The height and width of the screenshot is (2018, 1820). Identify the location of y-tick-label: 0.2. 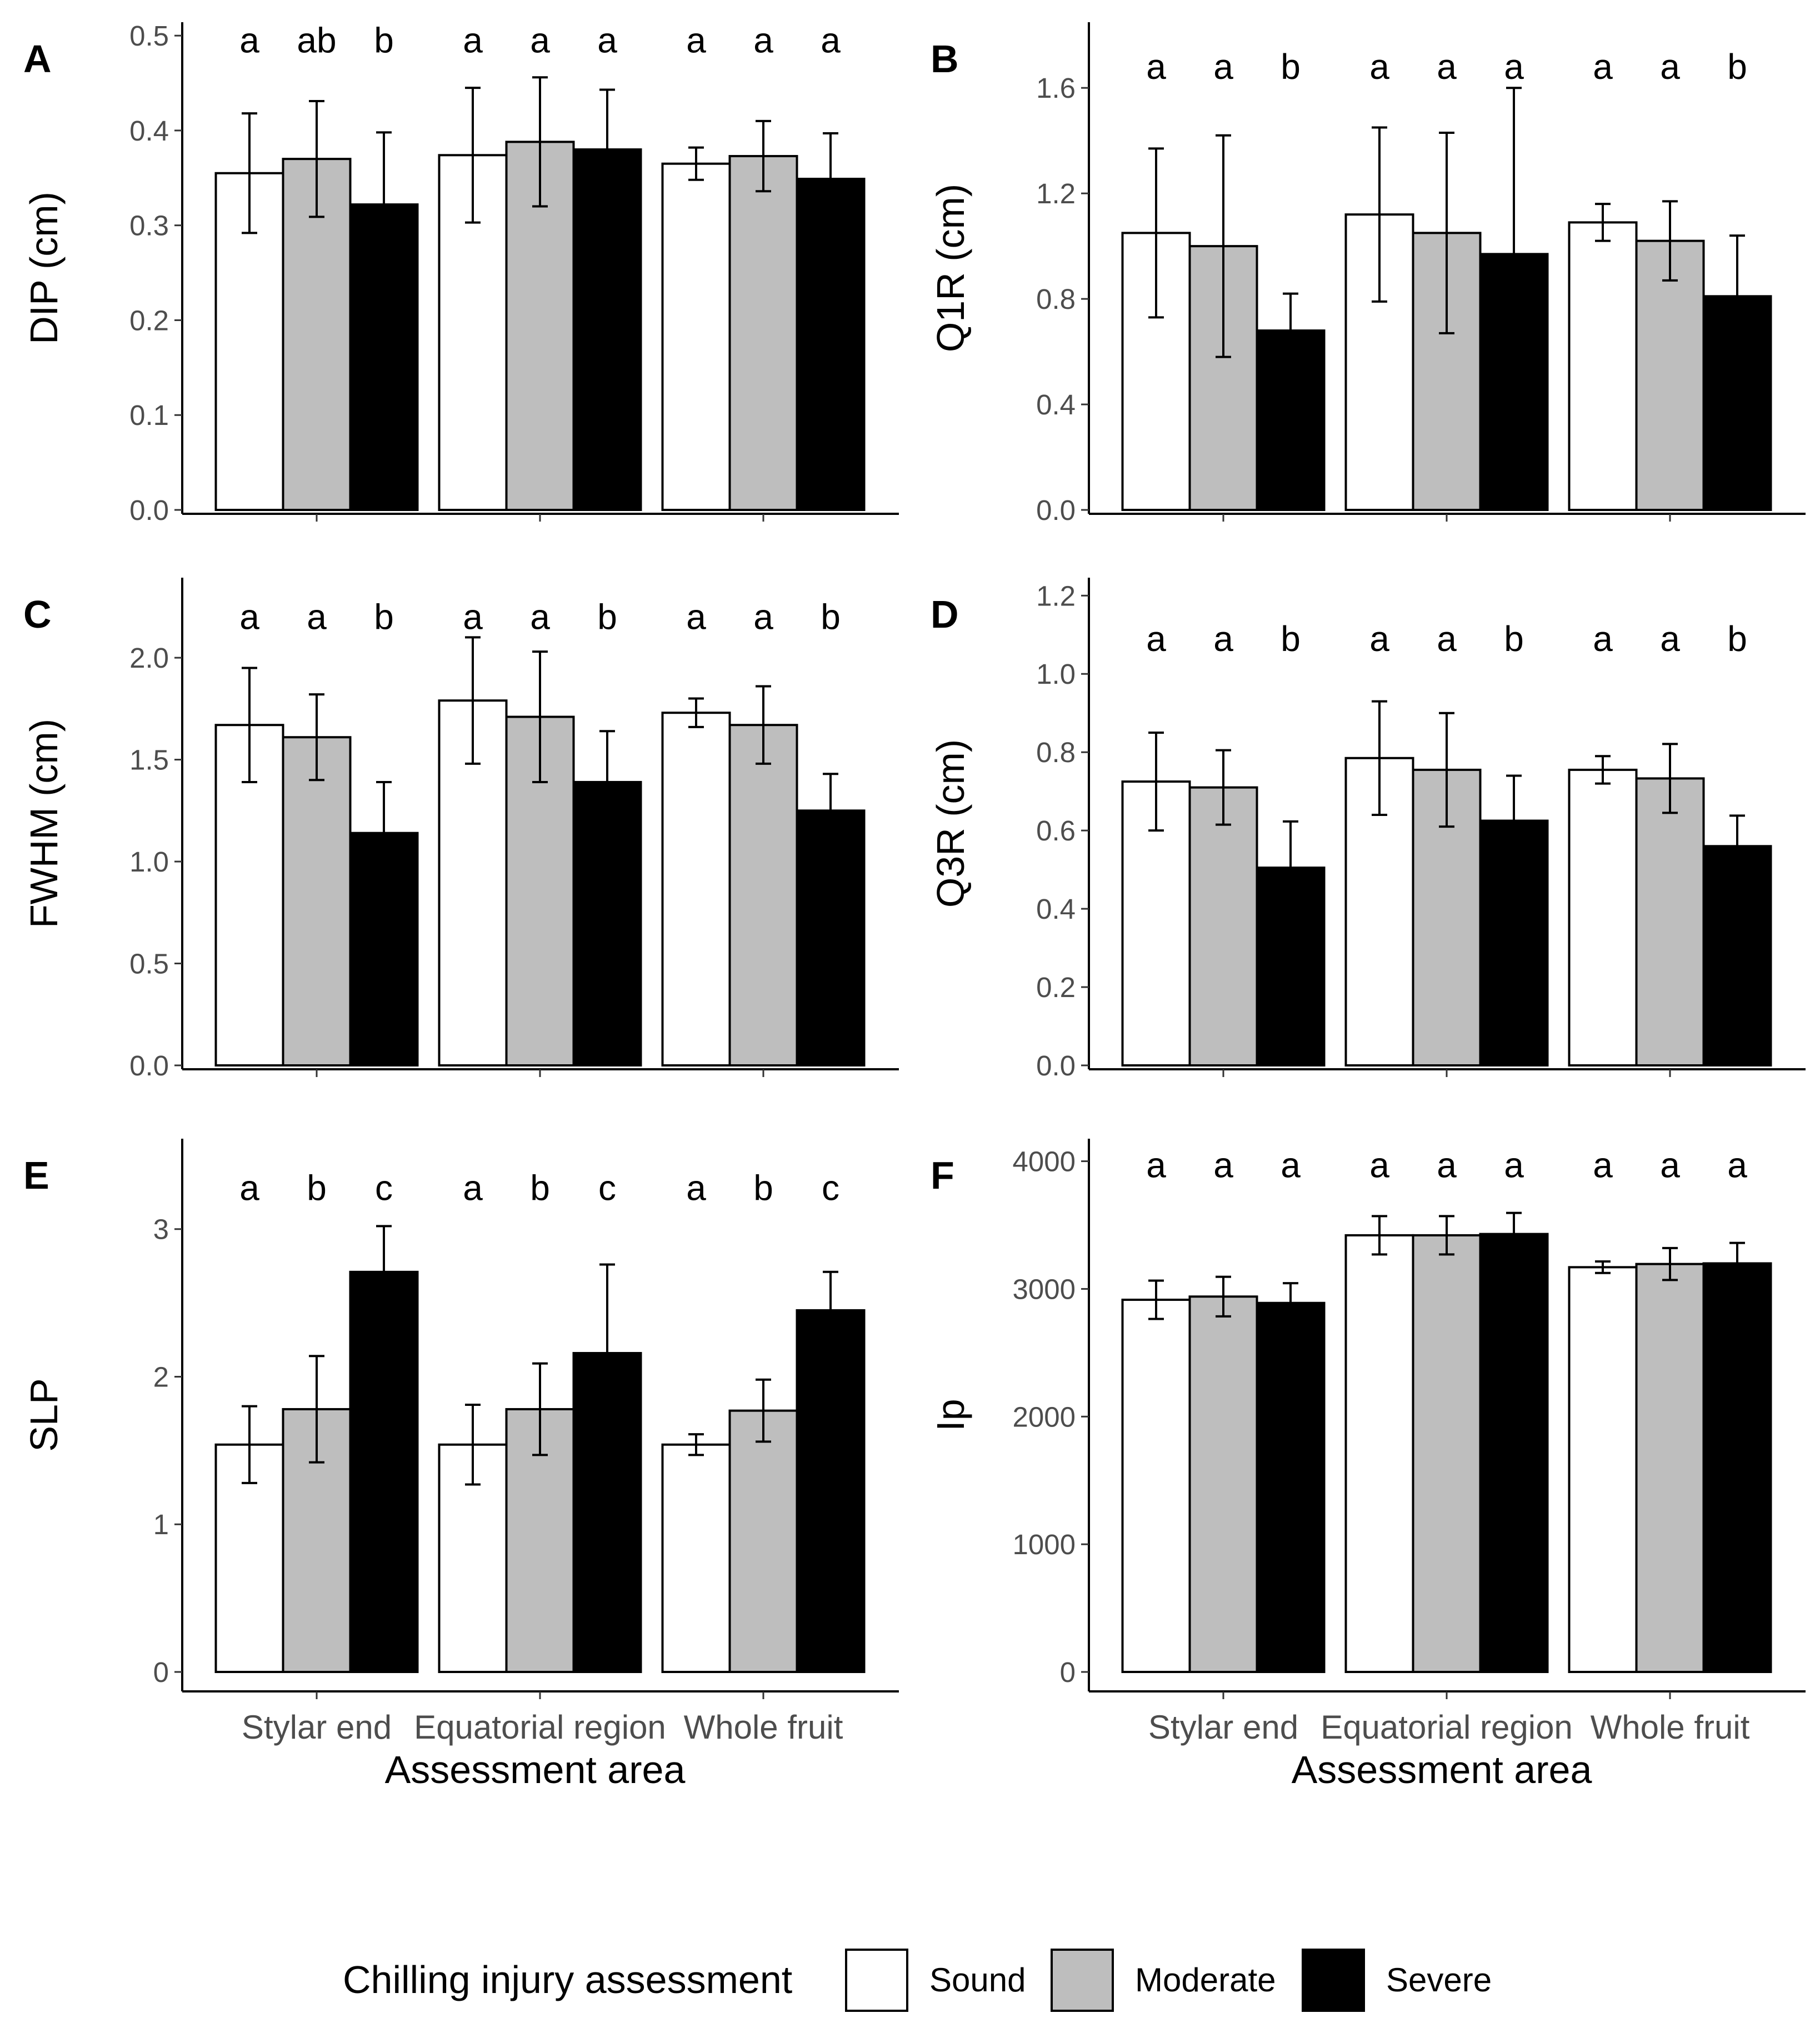
(149, 320).